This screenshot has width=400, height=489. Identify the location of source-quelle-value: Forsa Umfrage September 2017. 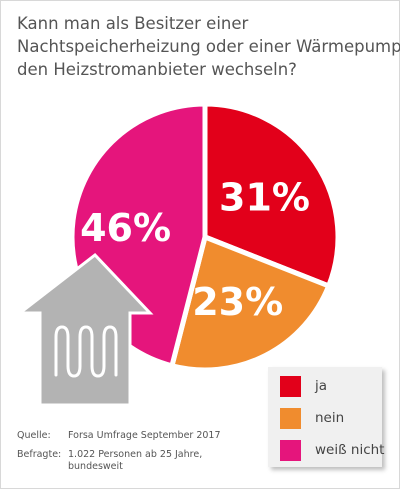
(144, 435).